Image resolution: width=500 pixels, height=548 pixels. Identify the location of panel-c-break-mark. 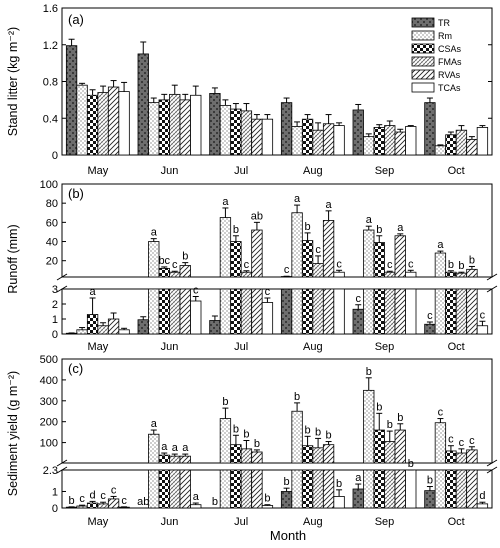
(492, 463).